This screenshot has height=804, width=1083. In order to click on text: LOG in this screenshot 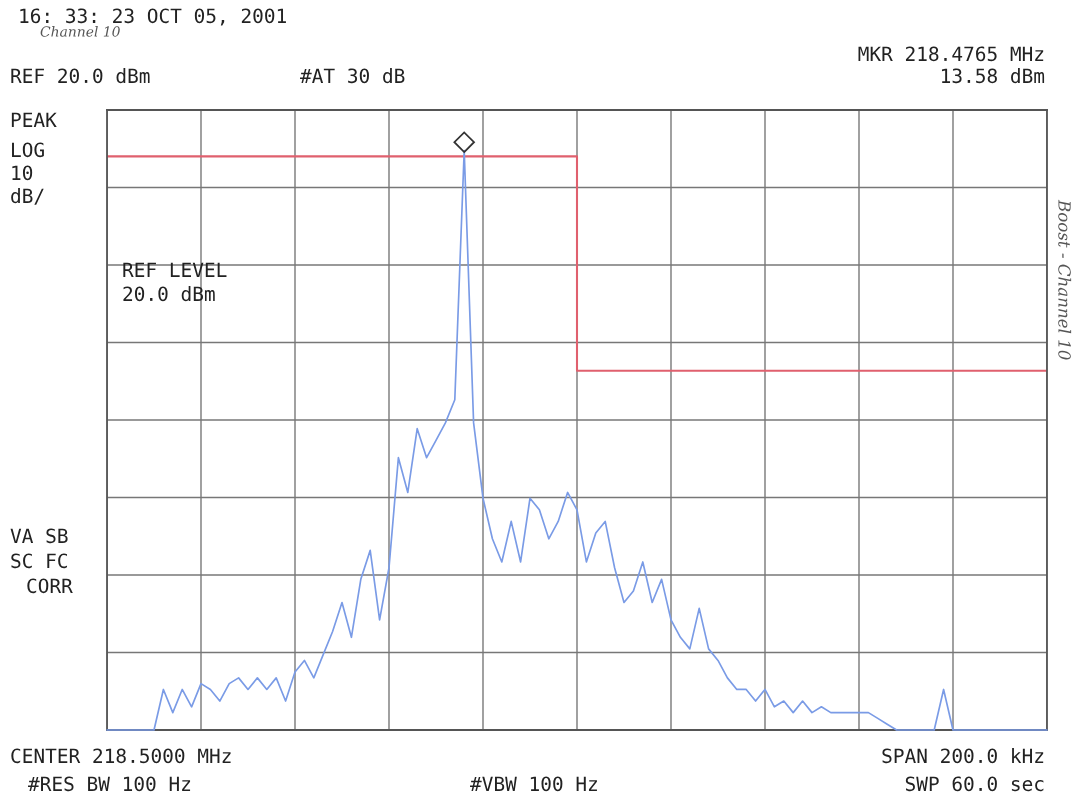, I will do `click(28, 150)`.